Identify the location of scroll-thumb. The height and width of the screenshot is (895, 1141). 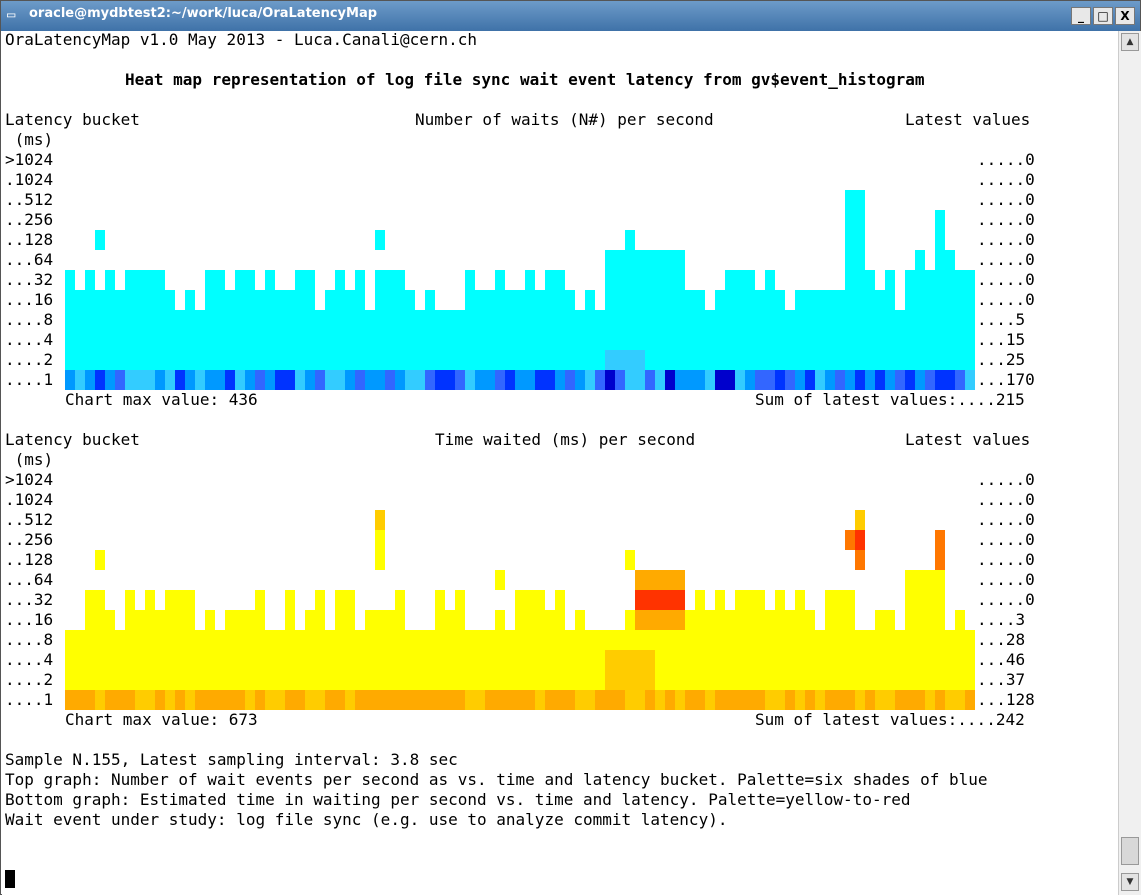
(1130, 851).